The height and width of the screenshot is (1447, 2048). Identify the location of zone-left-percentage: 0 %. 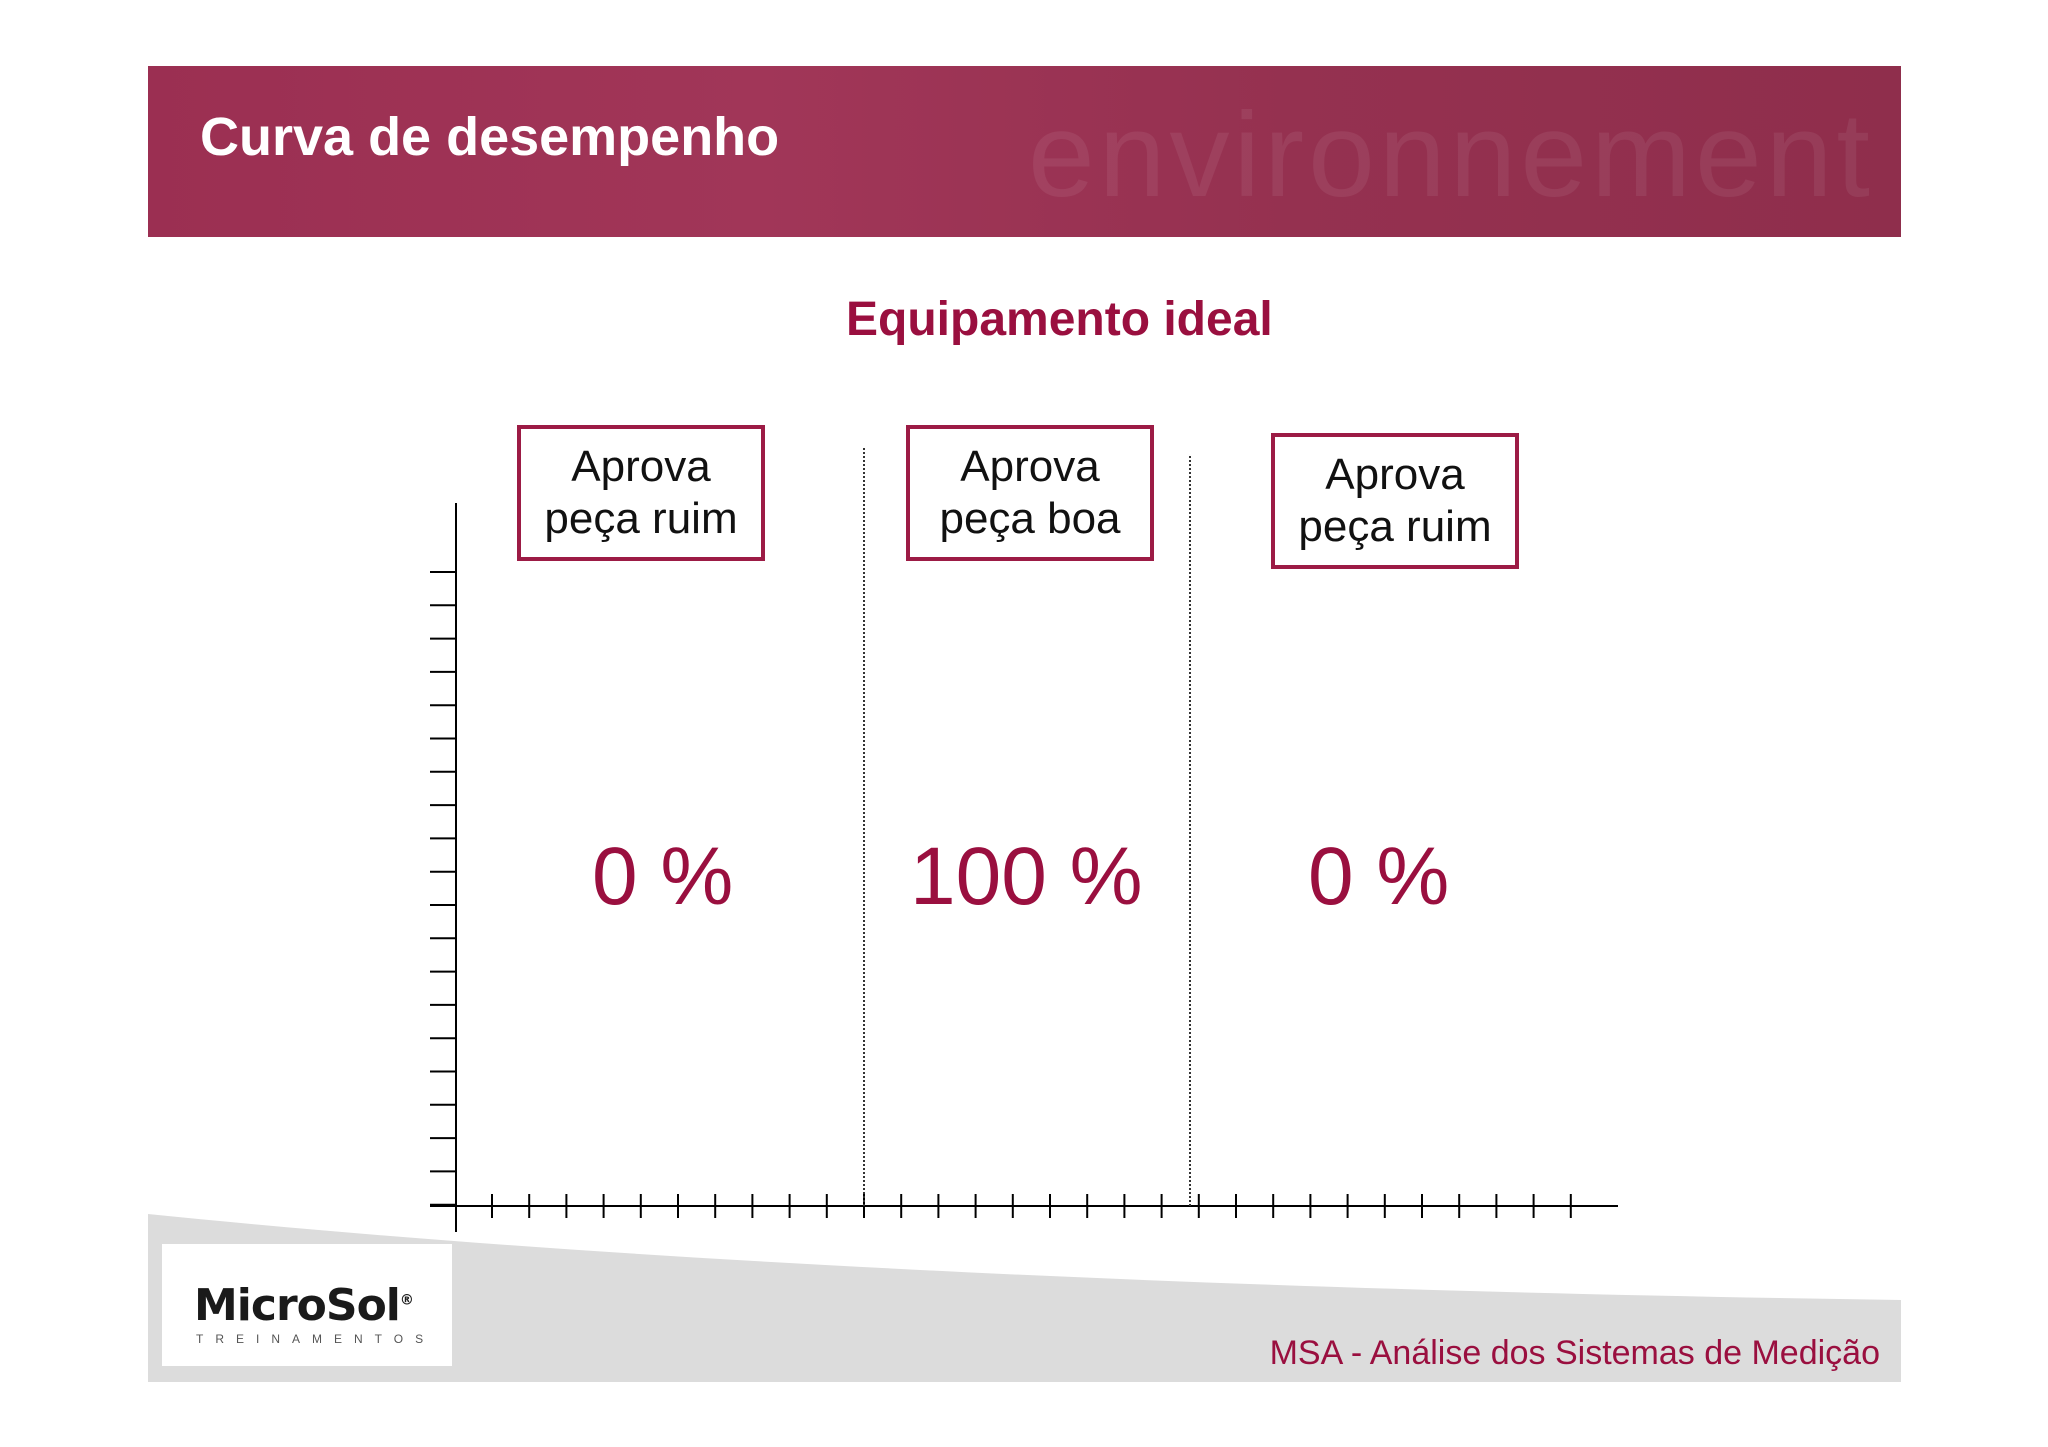
(663, 876).